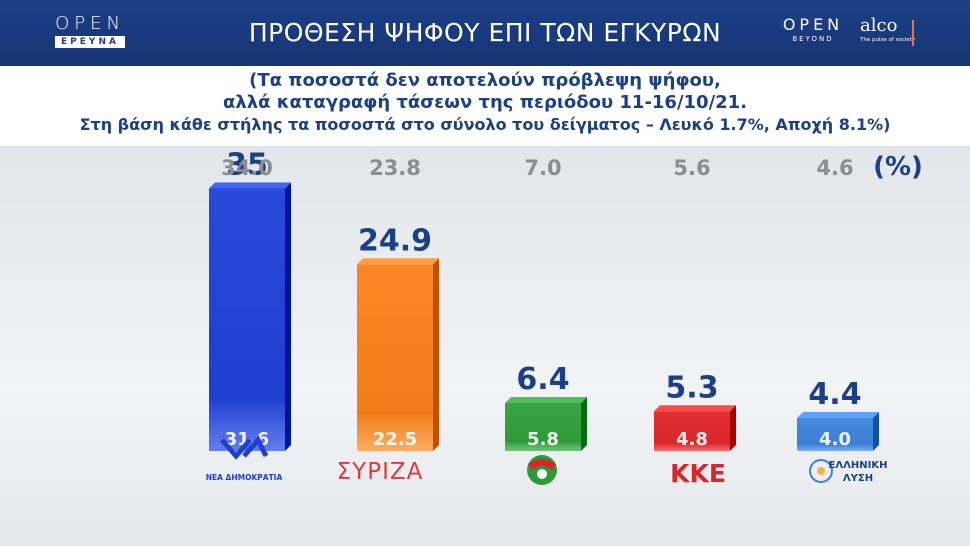 The image size is (970, 546). Describe the element at coordinates (380, 472) in the screenshot. I see `syriza-logo-text: ΣΥΡΙΖΑ` at that location.